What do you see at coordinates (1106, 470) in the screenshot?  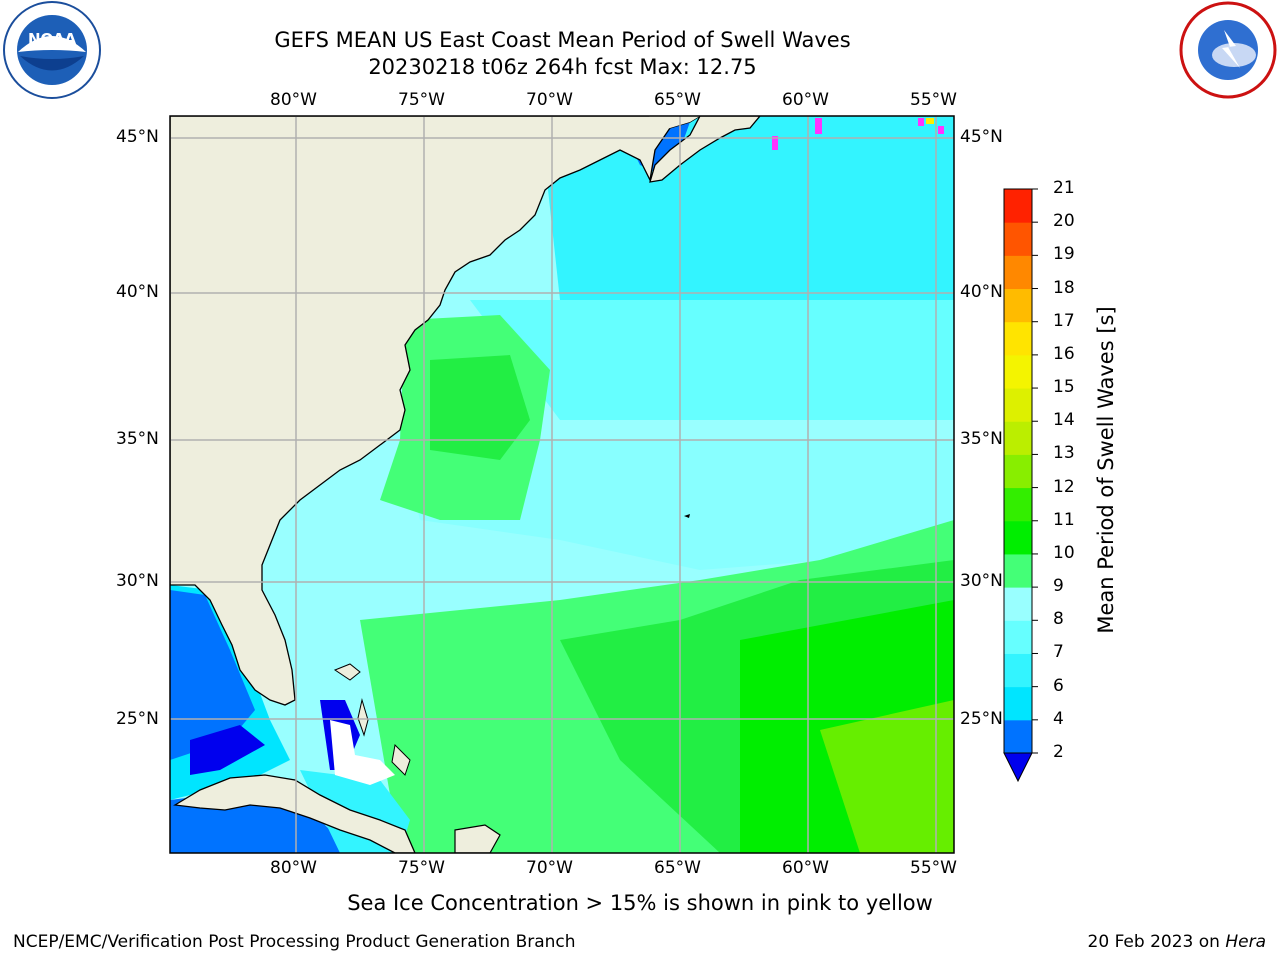 I see `colorbar-label: Mean Period of Swell Waves [s]` at bounding box center [1106, 470].